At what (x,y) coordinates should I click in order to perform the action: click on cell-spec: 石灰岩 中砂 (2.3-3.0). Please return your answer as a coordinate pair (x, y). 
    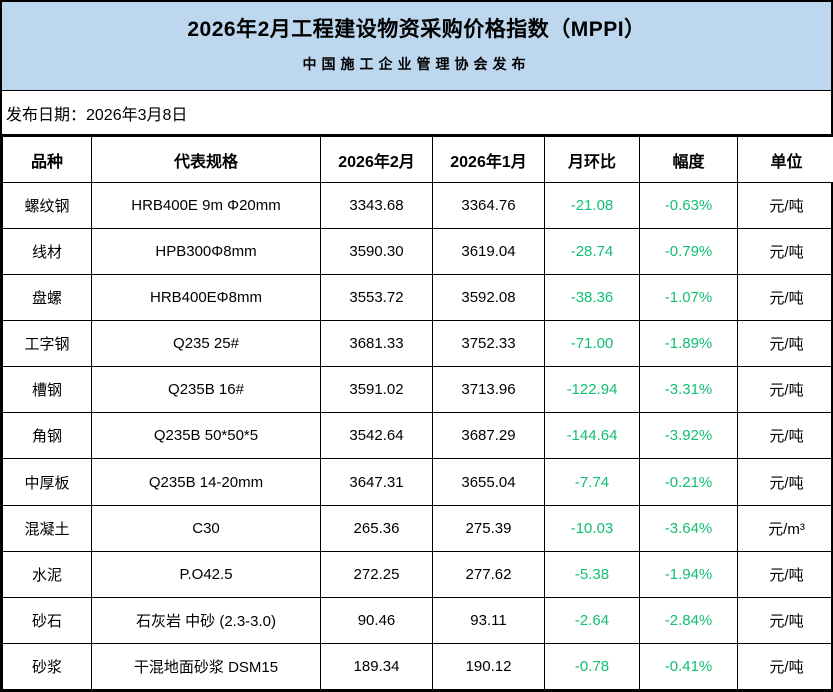
    Looking at the image, I should click on (206, 620).